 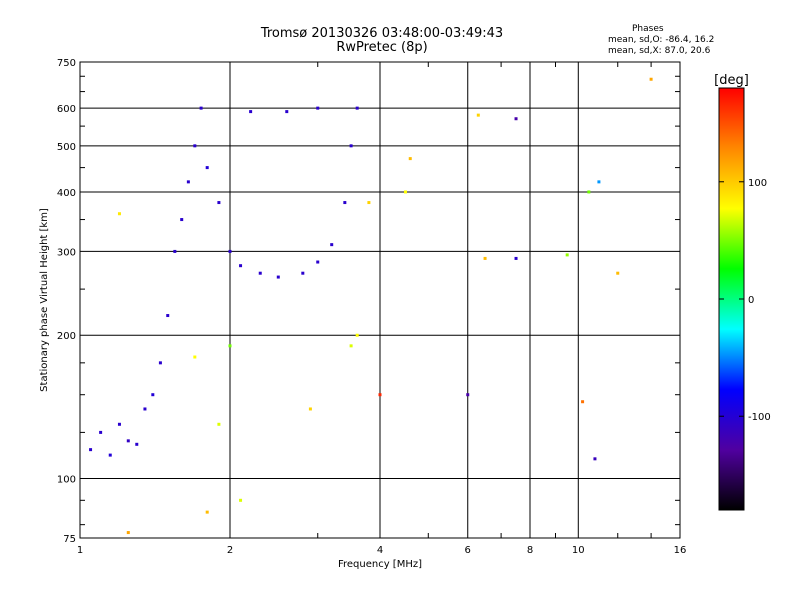 What do you see at coordinates (66, 336) in the screenshot?
I see `y-tick-label: 200` at bounding box center [66, 336].